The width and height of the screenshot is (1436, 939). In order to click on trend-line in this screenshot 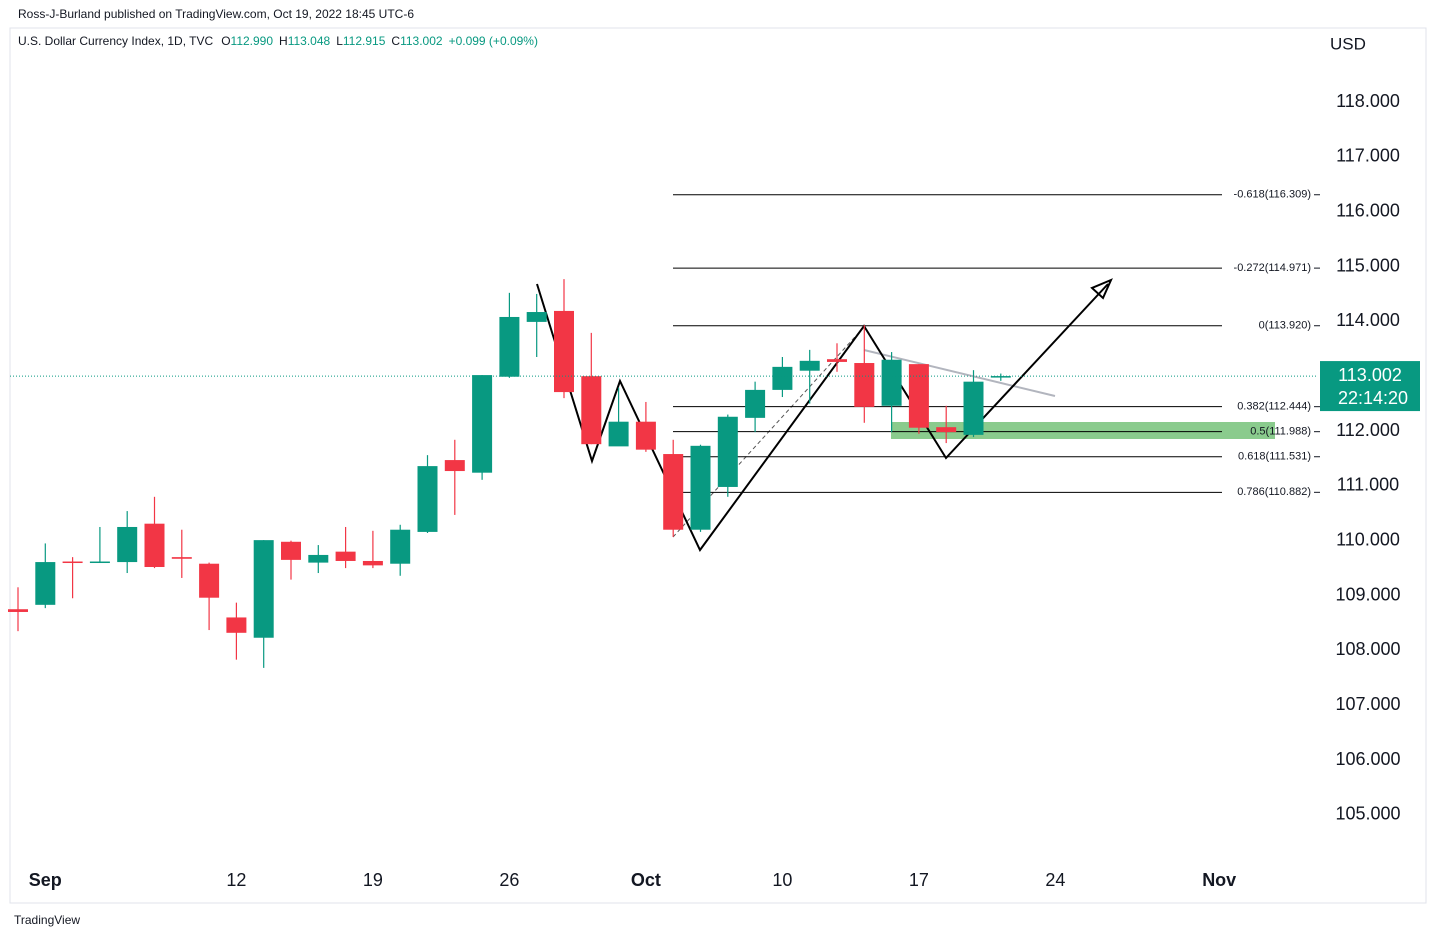, I will do `click(959, 373)`.